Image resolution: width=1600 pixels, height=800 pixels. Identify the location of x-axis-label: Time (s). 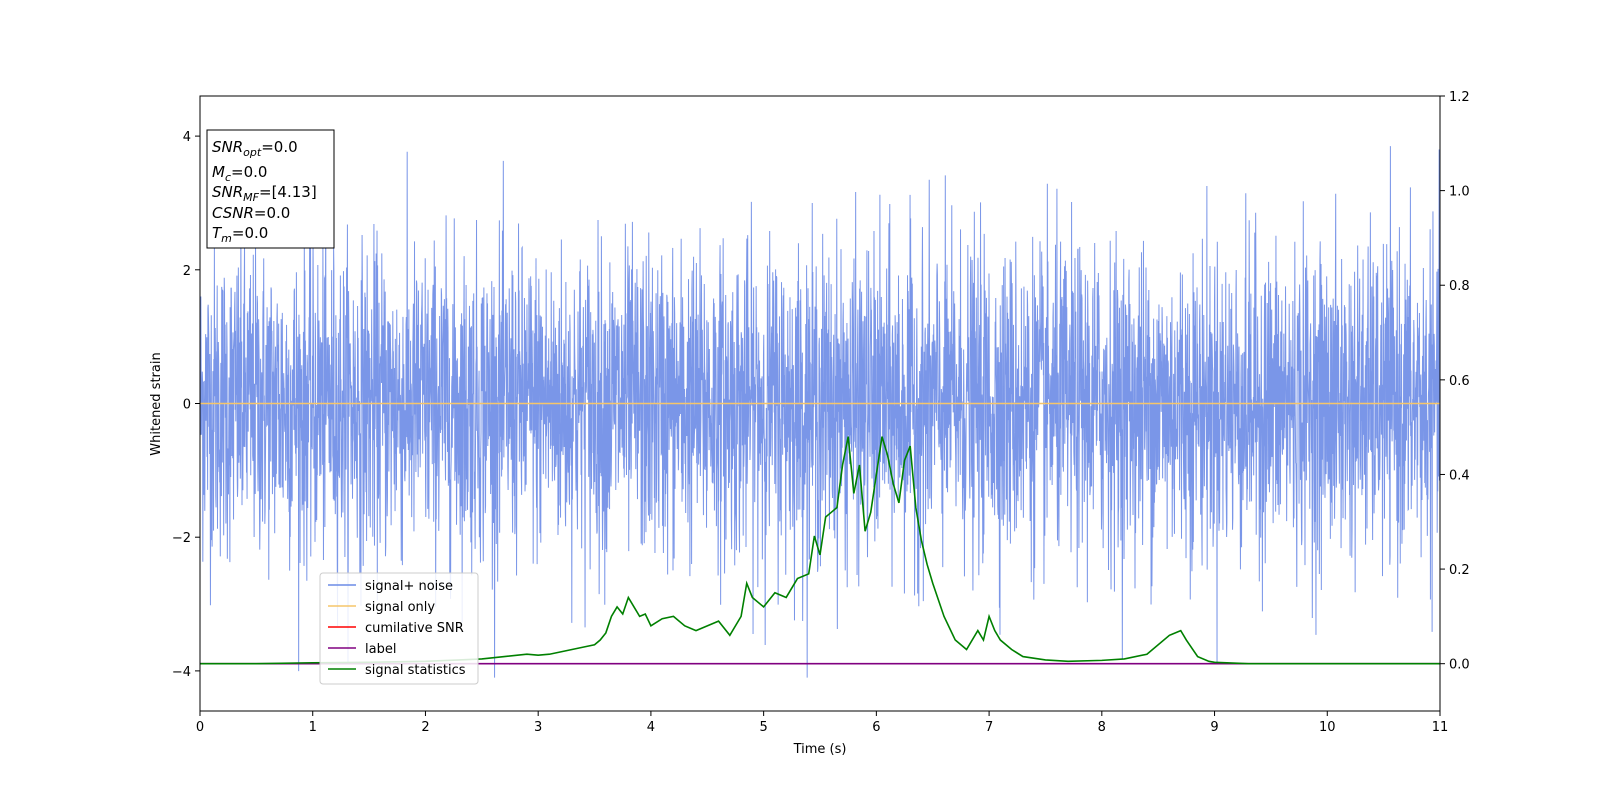
(820, 749).